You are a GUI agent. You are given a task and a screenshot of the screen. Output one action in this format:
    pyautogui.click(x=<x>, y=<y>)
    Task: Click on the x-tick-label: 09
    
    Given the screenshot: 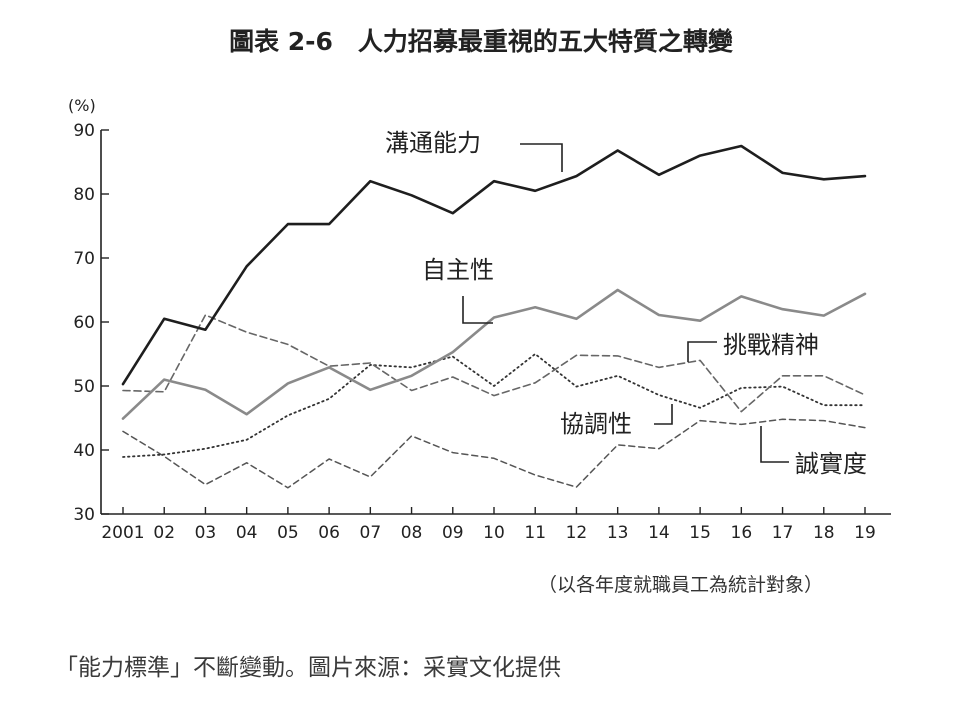 What is the action you would take?
    pyautogui.click(x=453, y=533)
    